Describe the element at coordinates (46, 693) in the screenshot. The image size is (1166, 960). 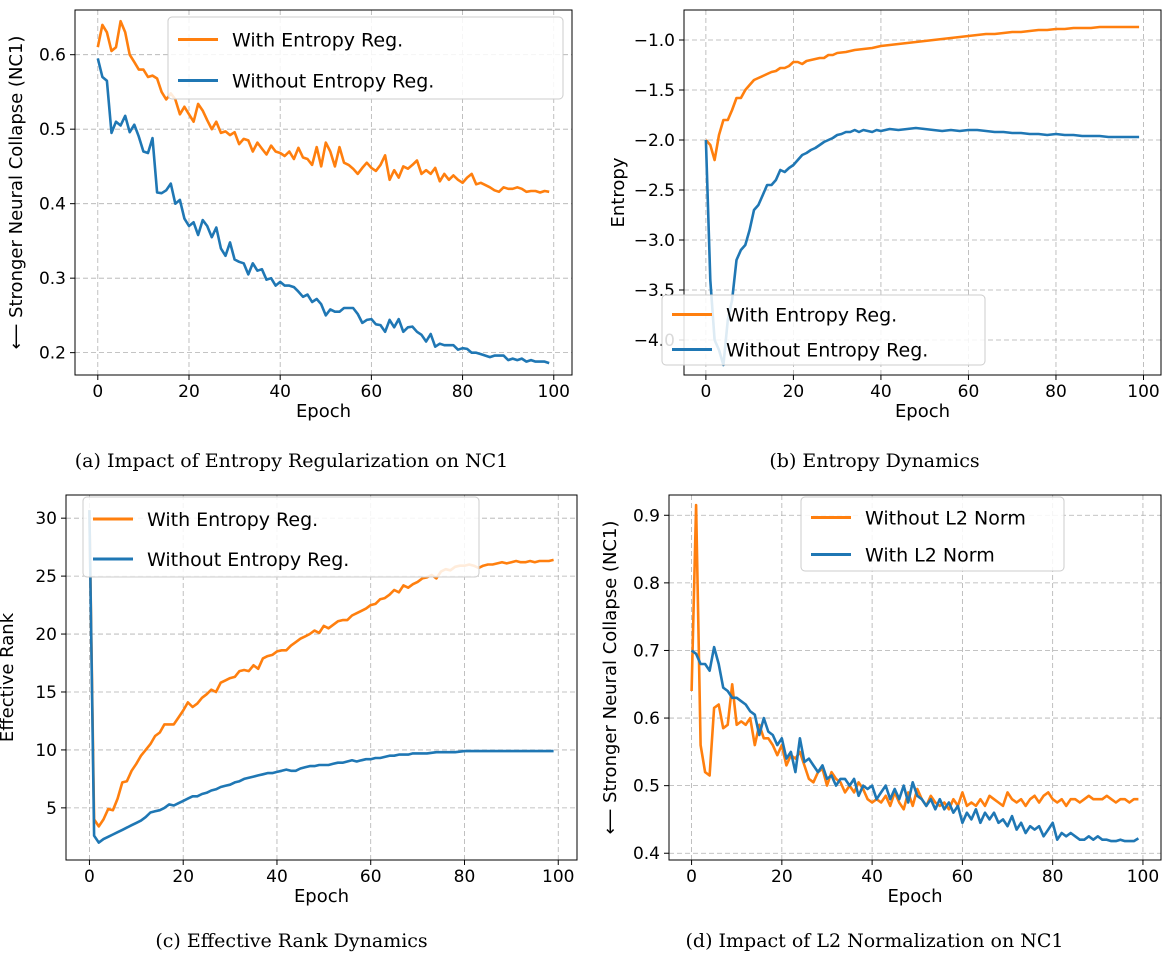
I see `y-tick-label: 15` at that location.